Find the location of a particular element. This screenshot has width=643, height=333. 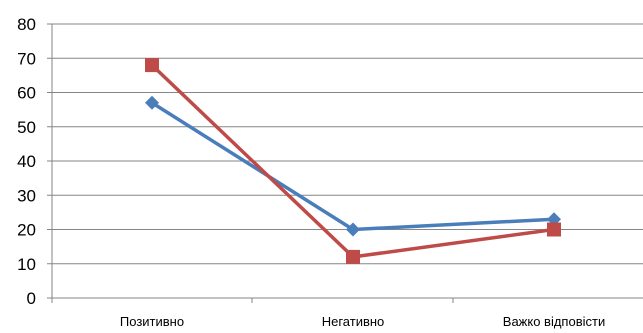

x-tick-label: Негативно is located at coordinates (353, 321).